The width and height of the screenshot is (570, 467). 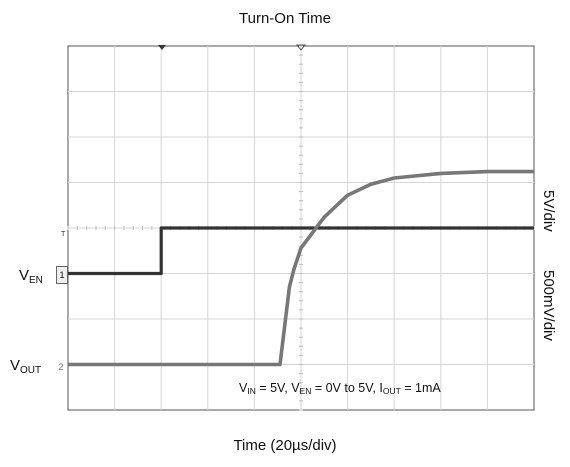 What do you see at coordinates (340, 388) in the screenshot?
I see `test-conditions: VIN = 5V, VEN = 0V to 5V, IOUT = 1mA` at bounding box center [340, 388].